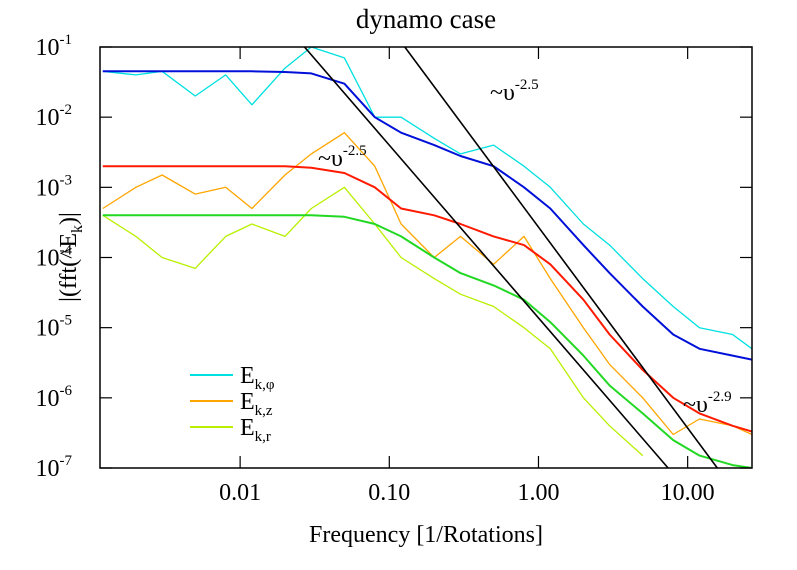  I want to click on x-axis-label: Frequency [1/Rotations], so click(426, 535).